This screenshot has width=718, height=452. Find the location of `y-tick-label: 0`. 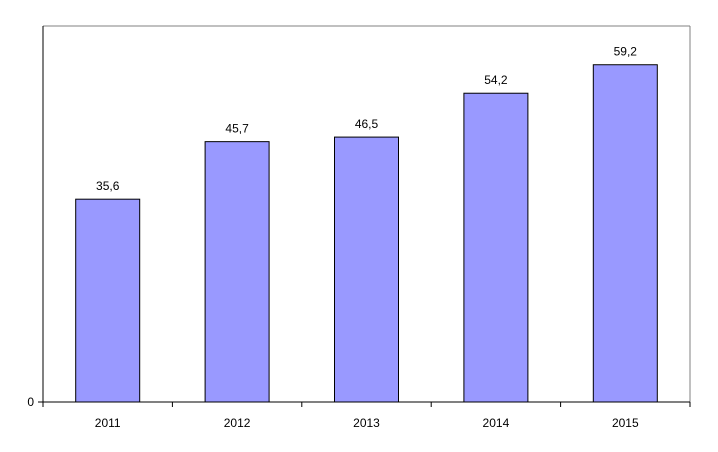

y-tick-label: 0 is located at coordinates (30, 402).